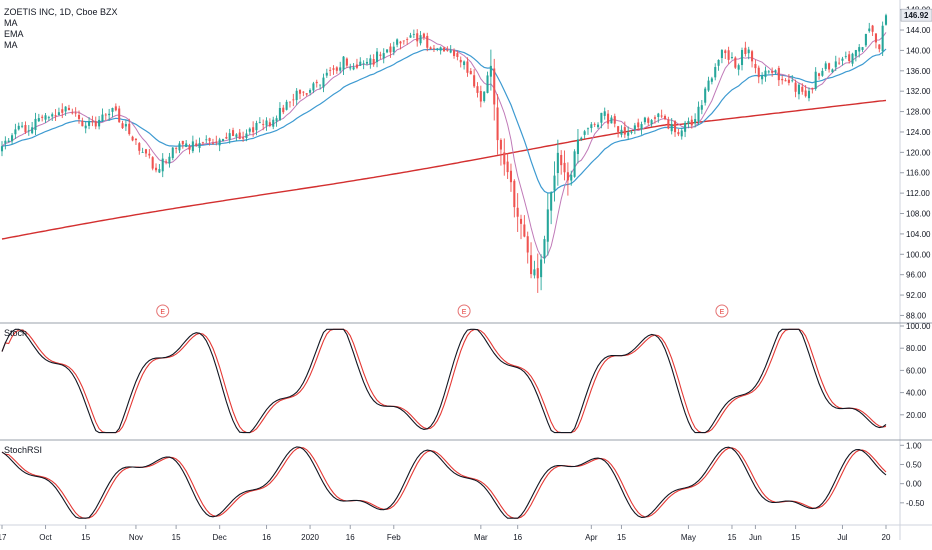 This screenshot has height=550, width=932. What do you see at coordinates (918, 112) in the screenshot?
I see `price-tick-label: 128.00` at bounding box center [918, 112].